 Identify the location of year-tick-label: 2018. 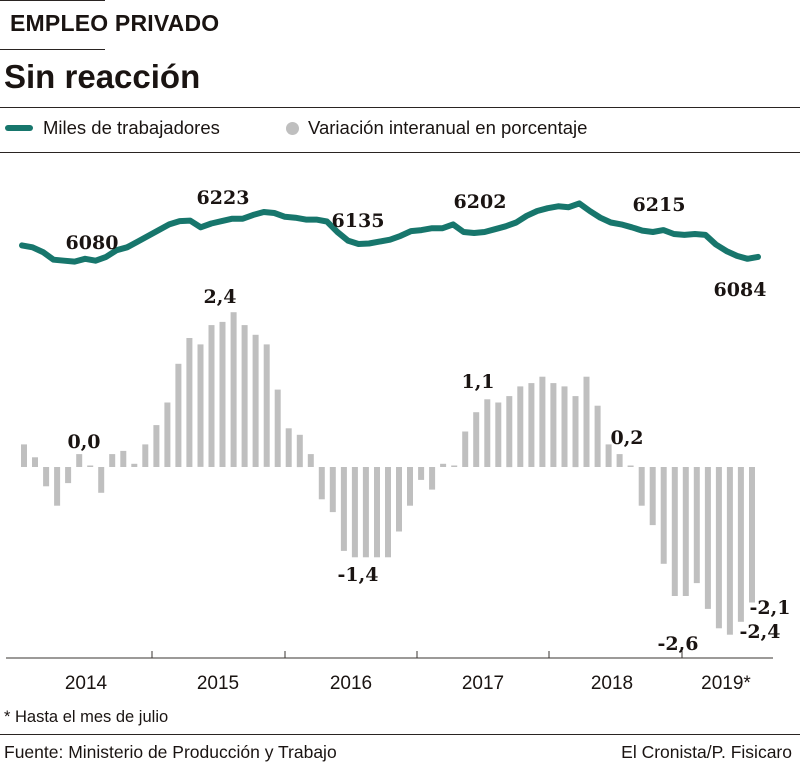
(612, 683).